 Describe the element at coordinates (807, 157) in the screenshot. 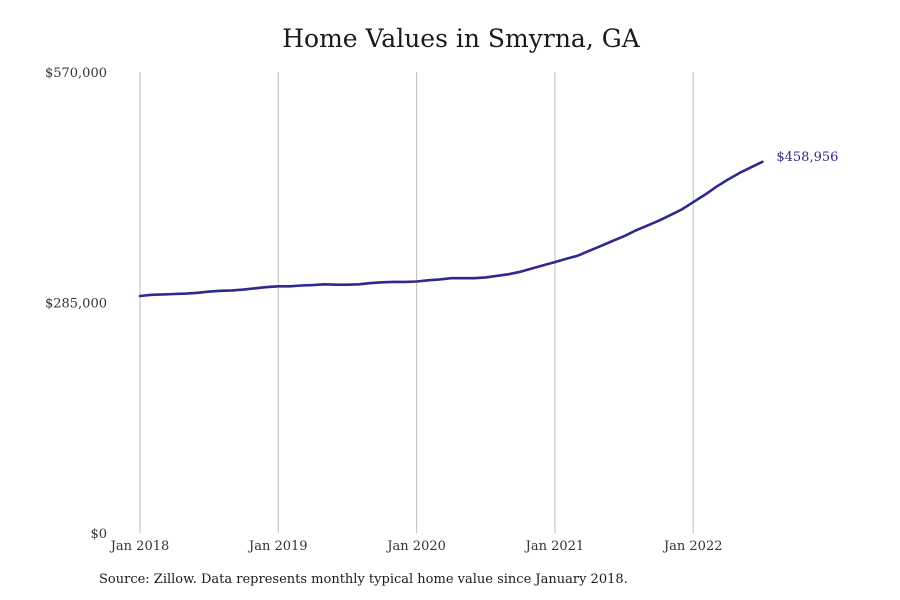

I see `end-value-label-0: $458,956` at that location.